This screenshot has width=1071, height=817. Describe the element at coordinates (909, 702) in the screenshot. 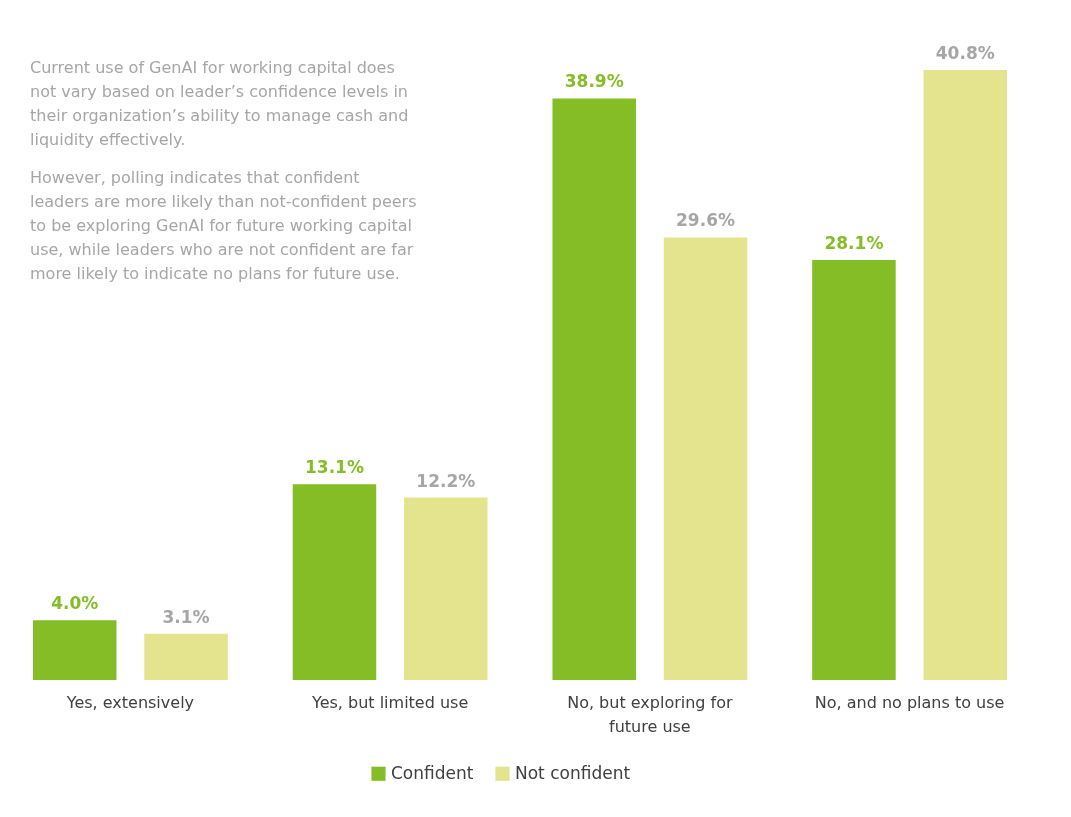

I see `x-tick-label: No, and no plans to use` at that location.